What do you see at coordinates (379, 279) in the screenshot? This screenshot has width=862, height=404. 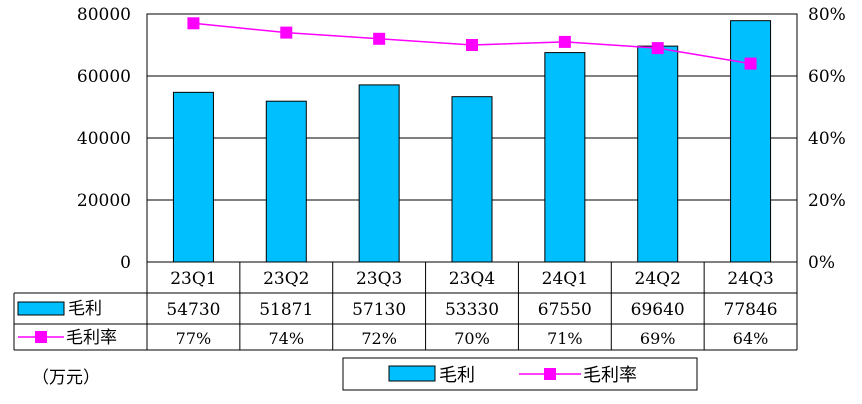 I see `category-label: 23Q3` at bounding box center [379, 279].